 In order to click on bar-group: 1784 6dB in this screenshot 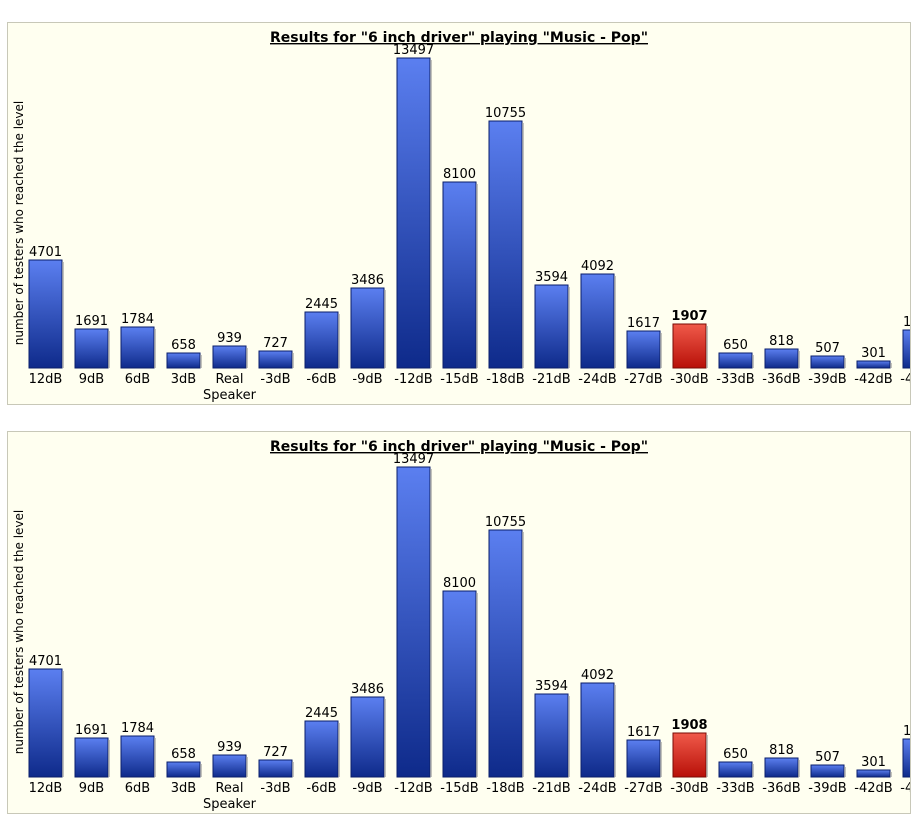, I will do `click(138, 349)`.